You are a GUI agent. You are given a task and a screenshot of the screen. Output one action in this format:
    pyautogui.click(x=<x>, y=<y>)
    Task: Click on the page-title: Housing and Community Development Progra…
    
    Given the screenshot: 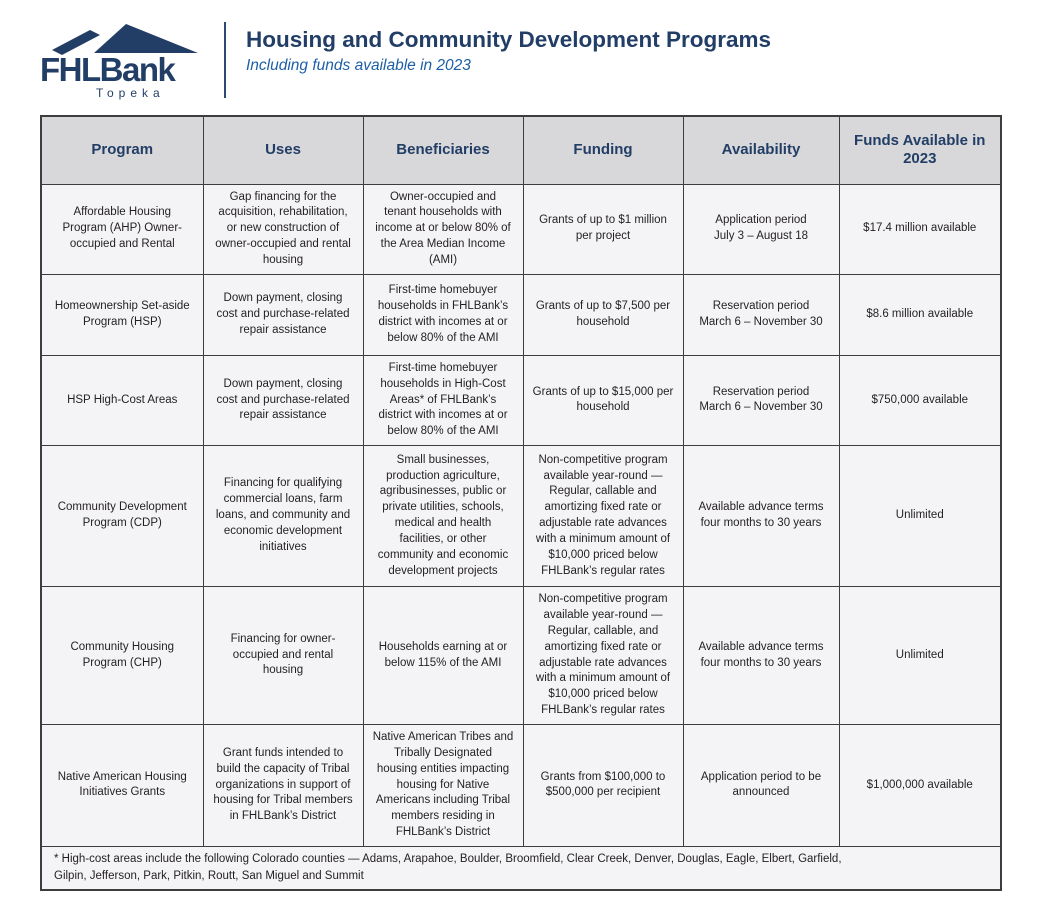 What is the action you would take?
    pyautogui.click(x=509, y=39)
    